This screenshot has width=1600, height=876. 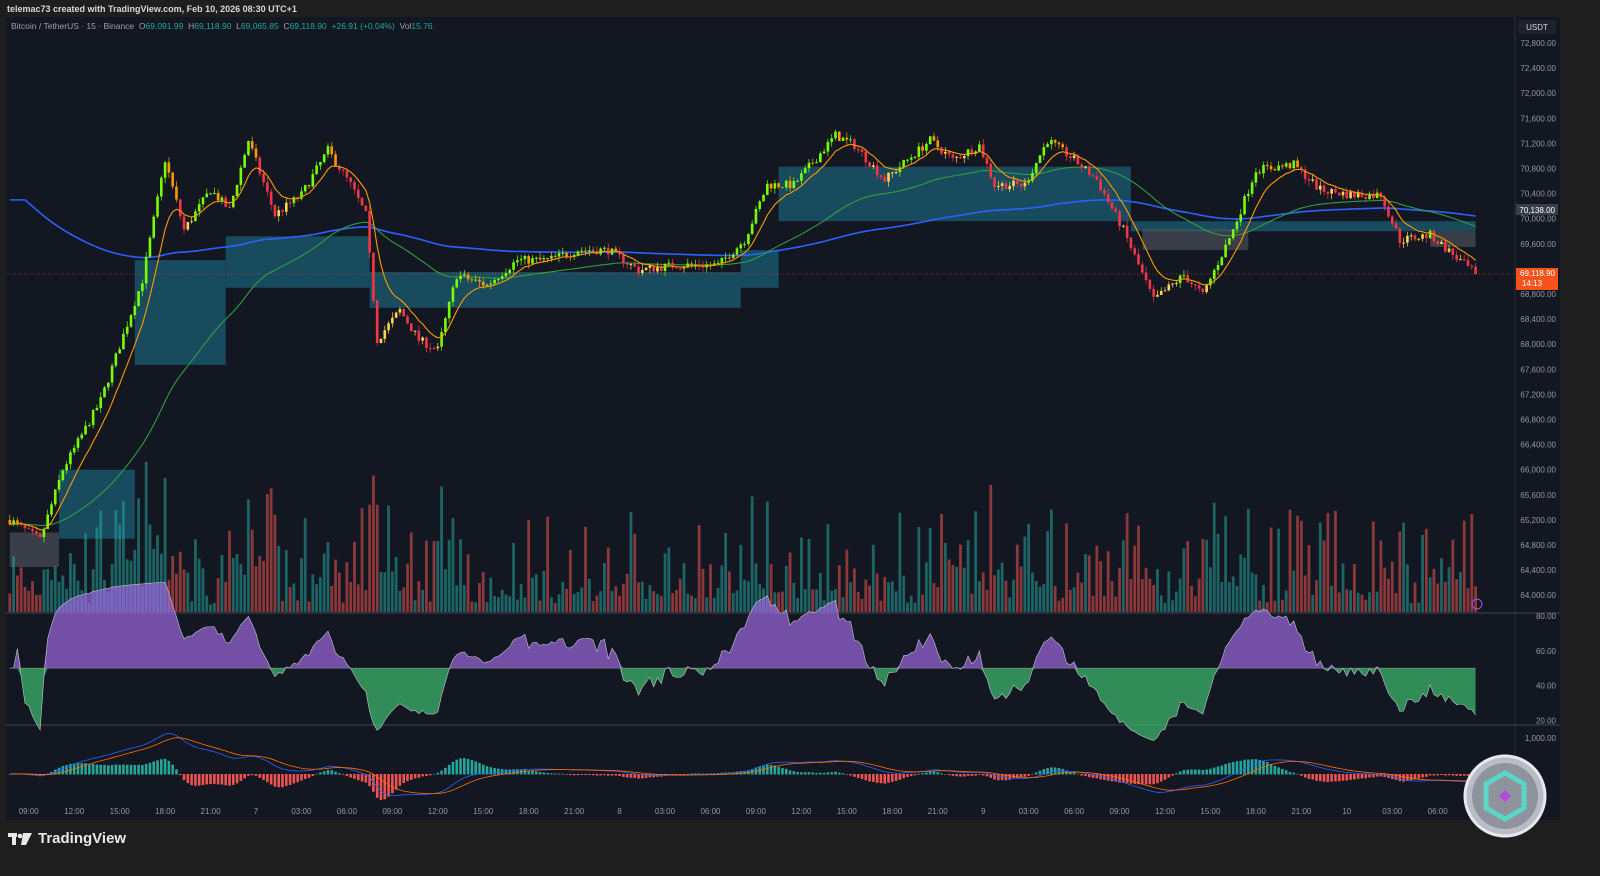 What do you see at coordinates (67, 838) in the screenshot?
I see `tradingview-logo: TradingView` at bounding box center [67, 838].